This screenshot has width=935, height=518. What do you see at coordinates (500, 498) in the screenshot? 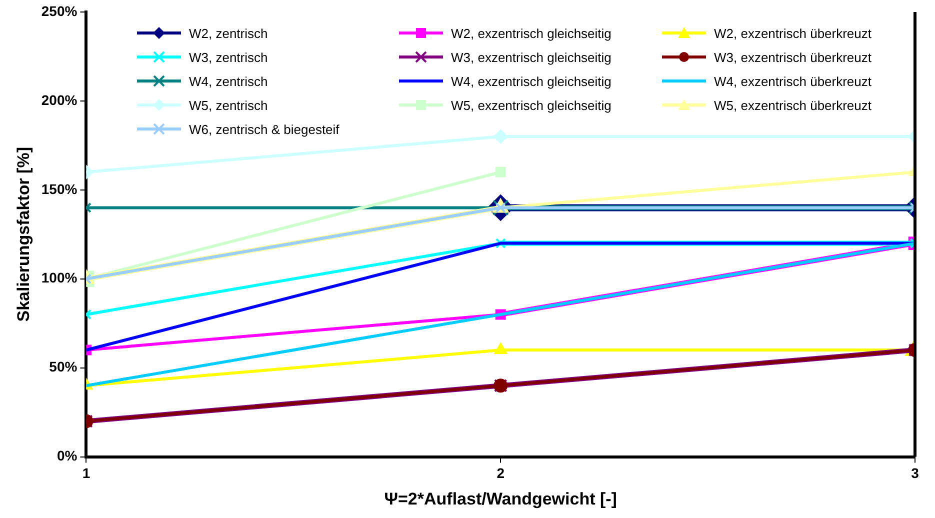
I see `x-axis-title: Ψ=2*Auflast/Wandgewicht [-]` at bounding box center [500, 498].